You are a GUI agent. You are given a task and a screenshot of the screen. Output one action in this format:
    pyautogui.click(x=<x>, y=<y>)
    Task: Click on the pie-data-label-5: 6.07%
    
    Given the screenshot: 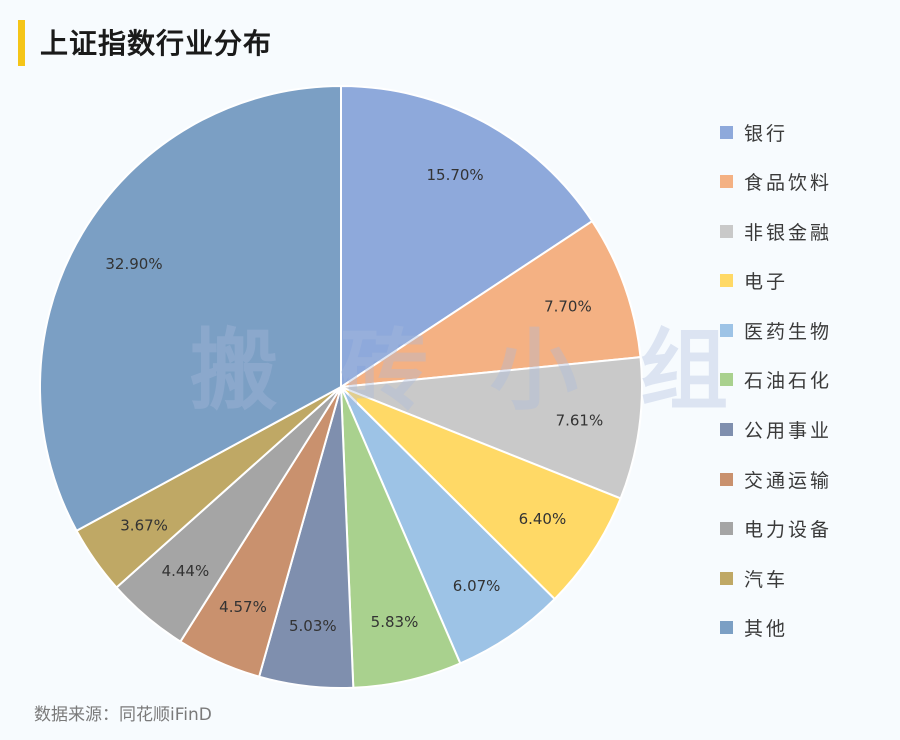 What is the action you would take?
    pyautogui.click(x=477, y=586)
    